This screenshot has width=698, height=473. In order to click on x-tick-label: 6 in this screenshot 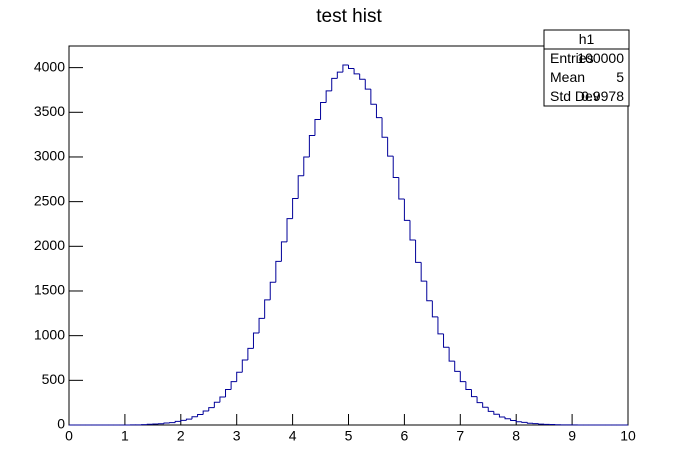, I will do `click(405, 436)`.